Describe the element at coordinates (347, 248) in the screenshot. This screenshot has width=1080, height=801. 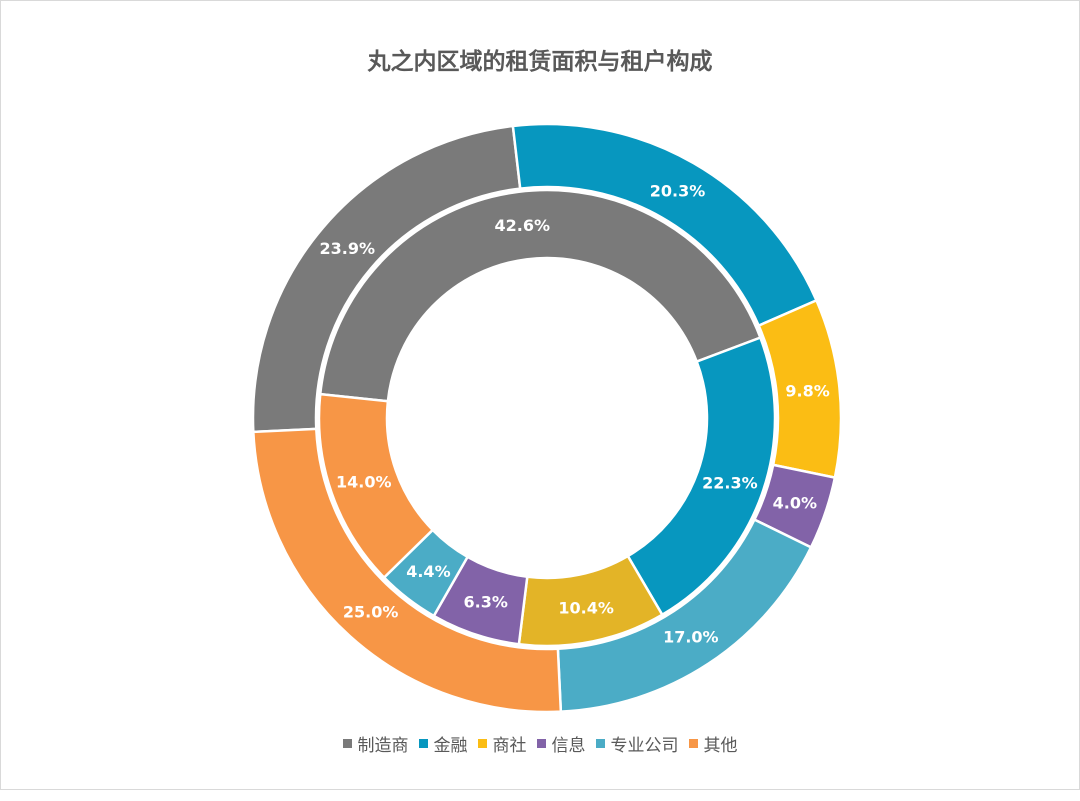
I see `outer-label-0: 23.9%` at that location.